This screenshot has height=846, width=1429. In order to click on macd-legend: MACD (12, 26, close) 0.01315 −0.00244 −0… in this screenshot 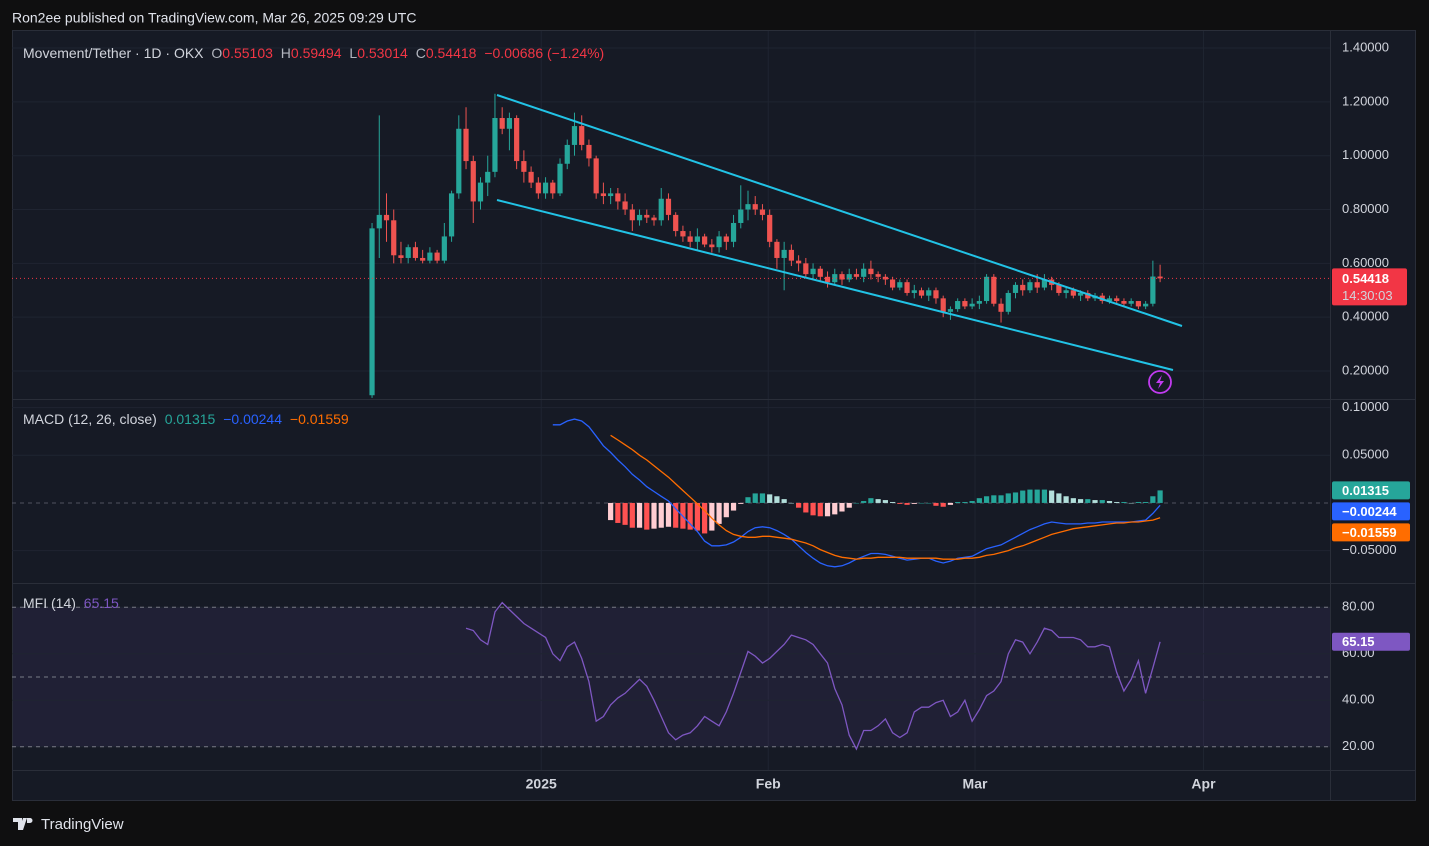, I will do `click(186, 419)`.